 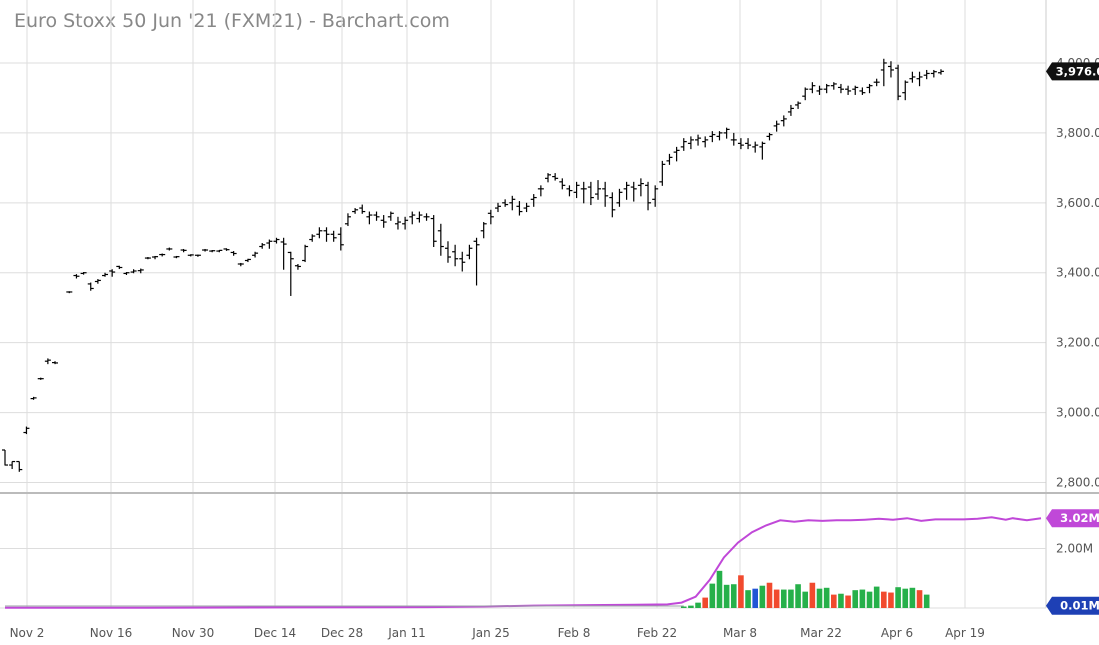 I want to click on x-tick-label: Feb 22, so click(x=657, y=633).